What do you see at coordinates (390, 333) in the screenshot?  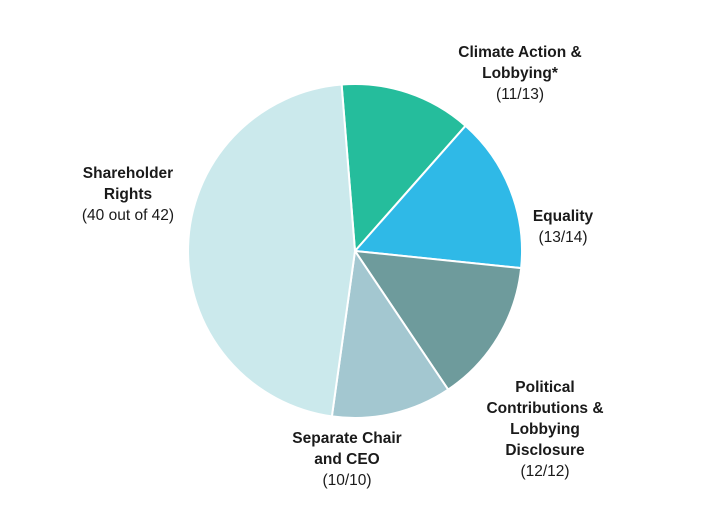 I see `slice-separate-chair-and-ceo` at bounding box center [390, 333].